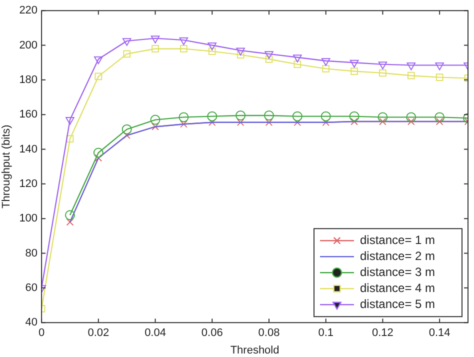 The width and height of the screenshot is (474, 357). Describe the element at coordinates (28, 80) in the screenshot. I see `y-tick-label: 180` at that location.